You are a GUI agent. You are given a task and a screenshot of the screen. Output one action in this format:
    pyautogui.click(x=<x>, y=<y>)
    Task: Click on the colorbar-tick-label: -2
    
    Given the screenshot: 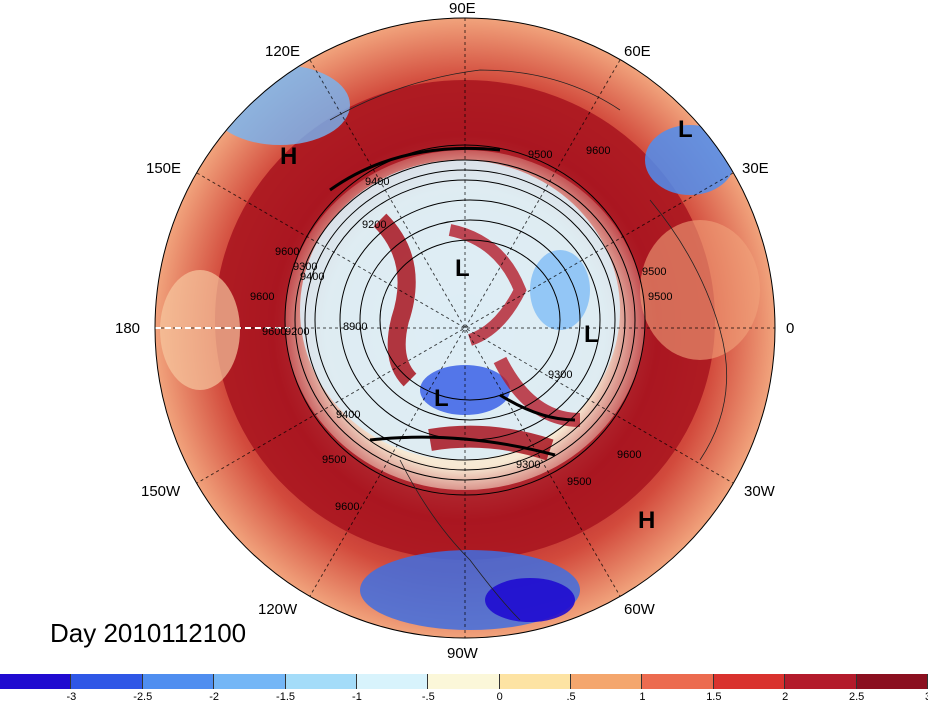 What is the action you would take?
    pyautogui.click(x=214, y=697)
    